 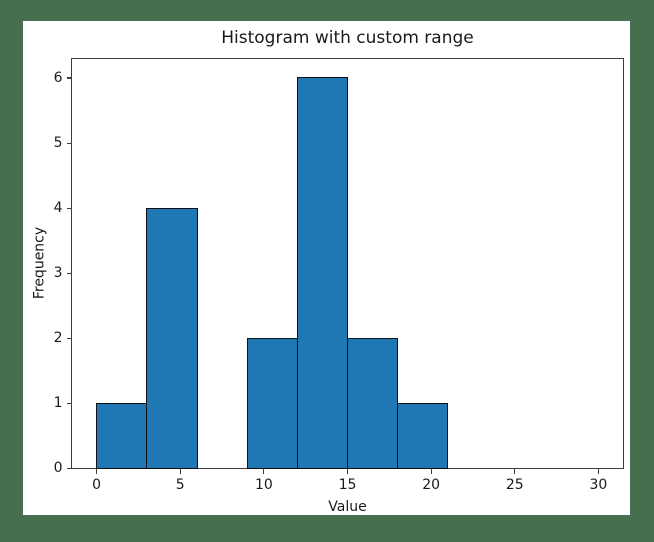 I want to click on y-axis-label: Frequency, so click(x=39, y=263).